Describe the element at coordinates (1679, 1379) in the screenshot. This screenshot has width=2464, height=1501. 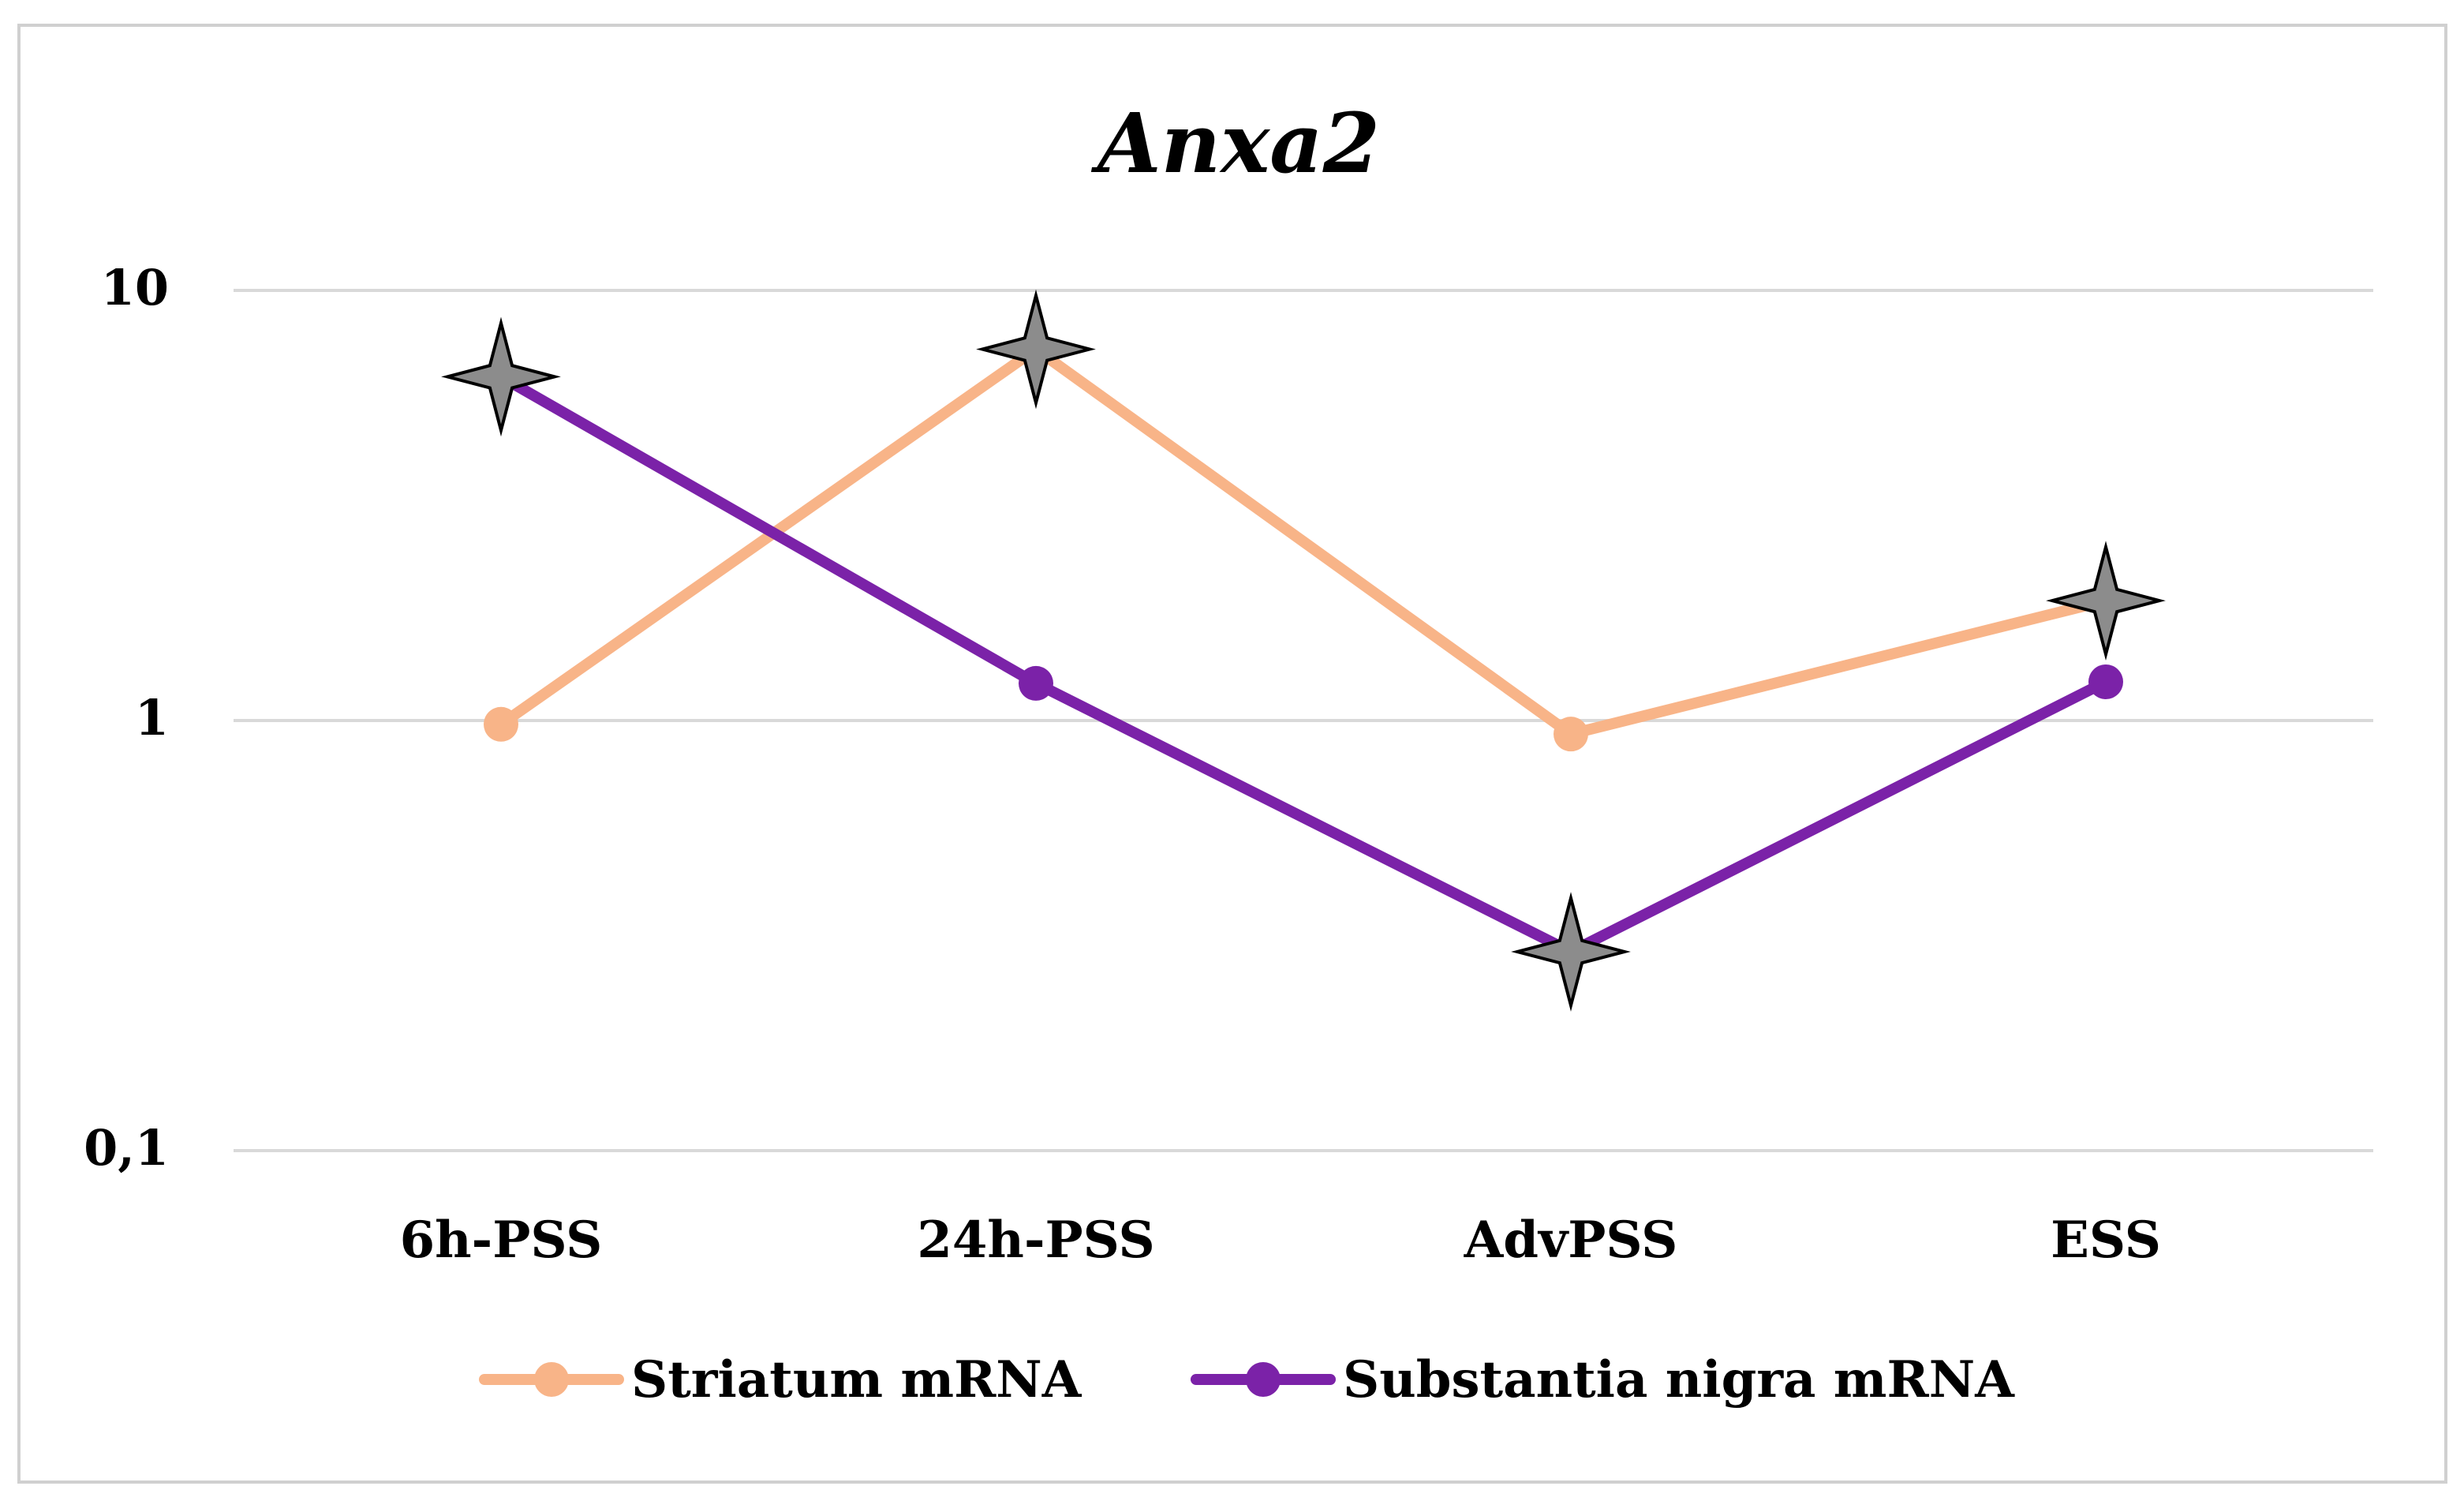
I see `legend-label: Substantia nigra mRNA` at that location.